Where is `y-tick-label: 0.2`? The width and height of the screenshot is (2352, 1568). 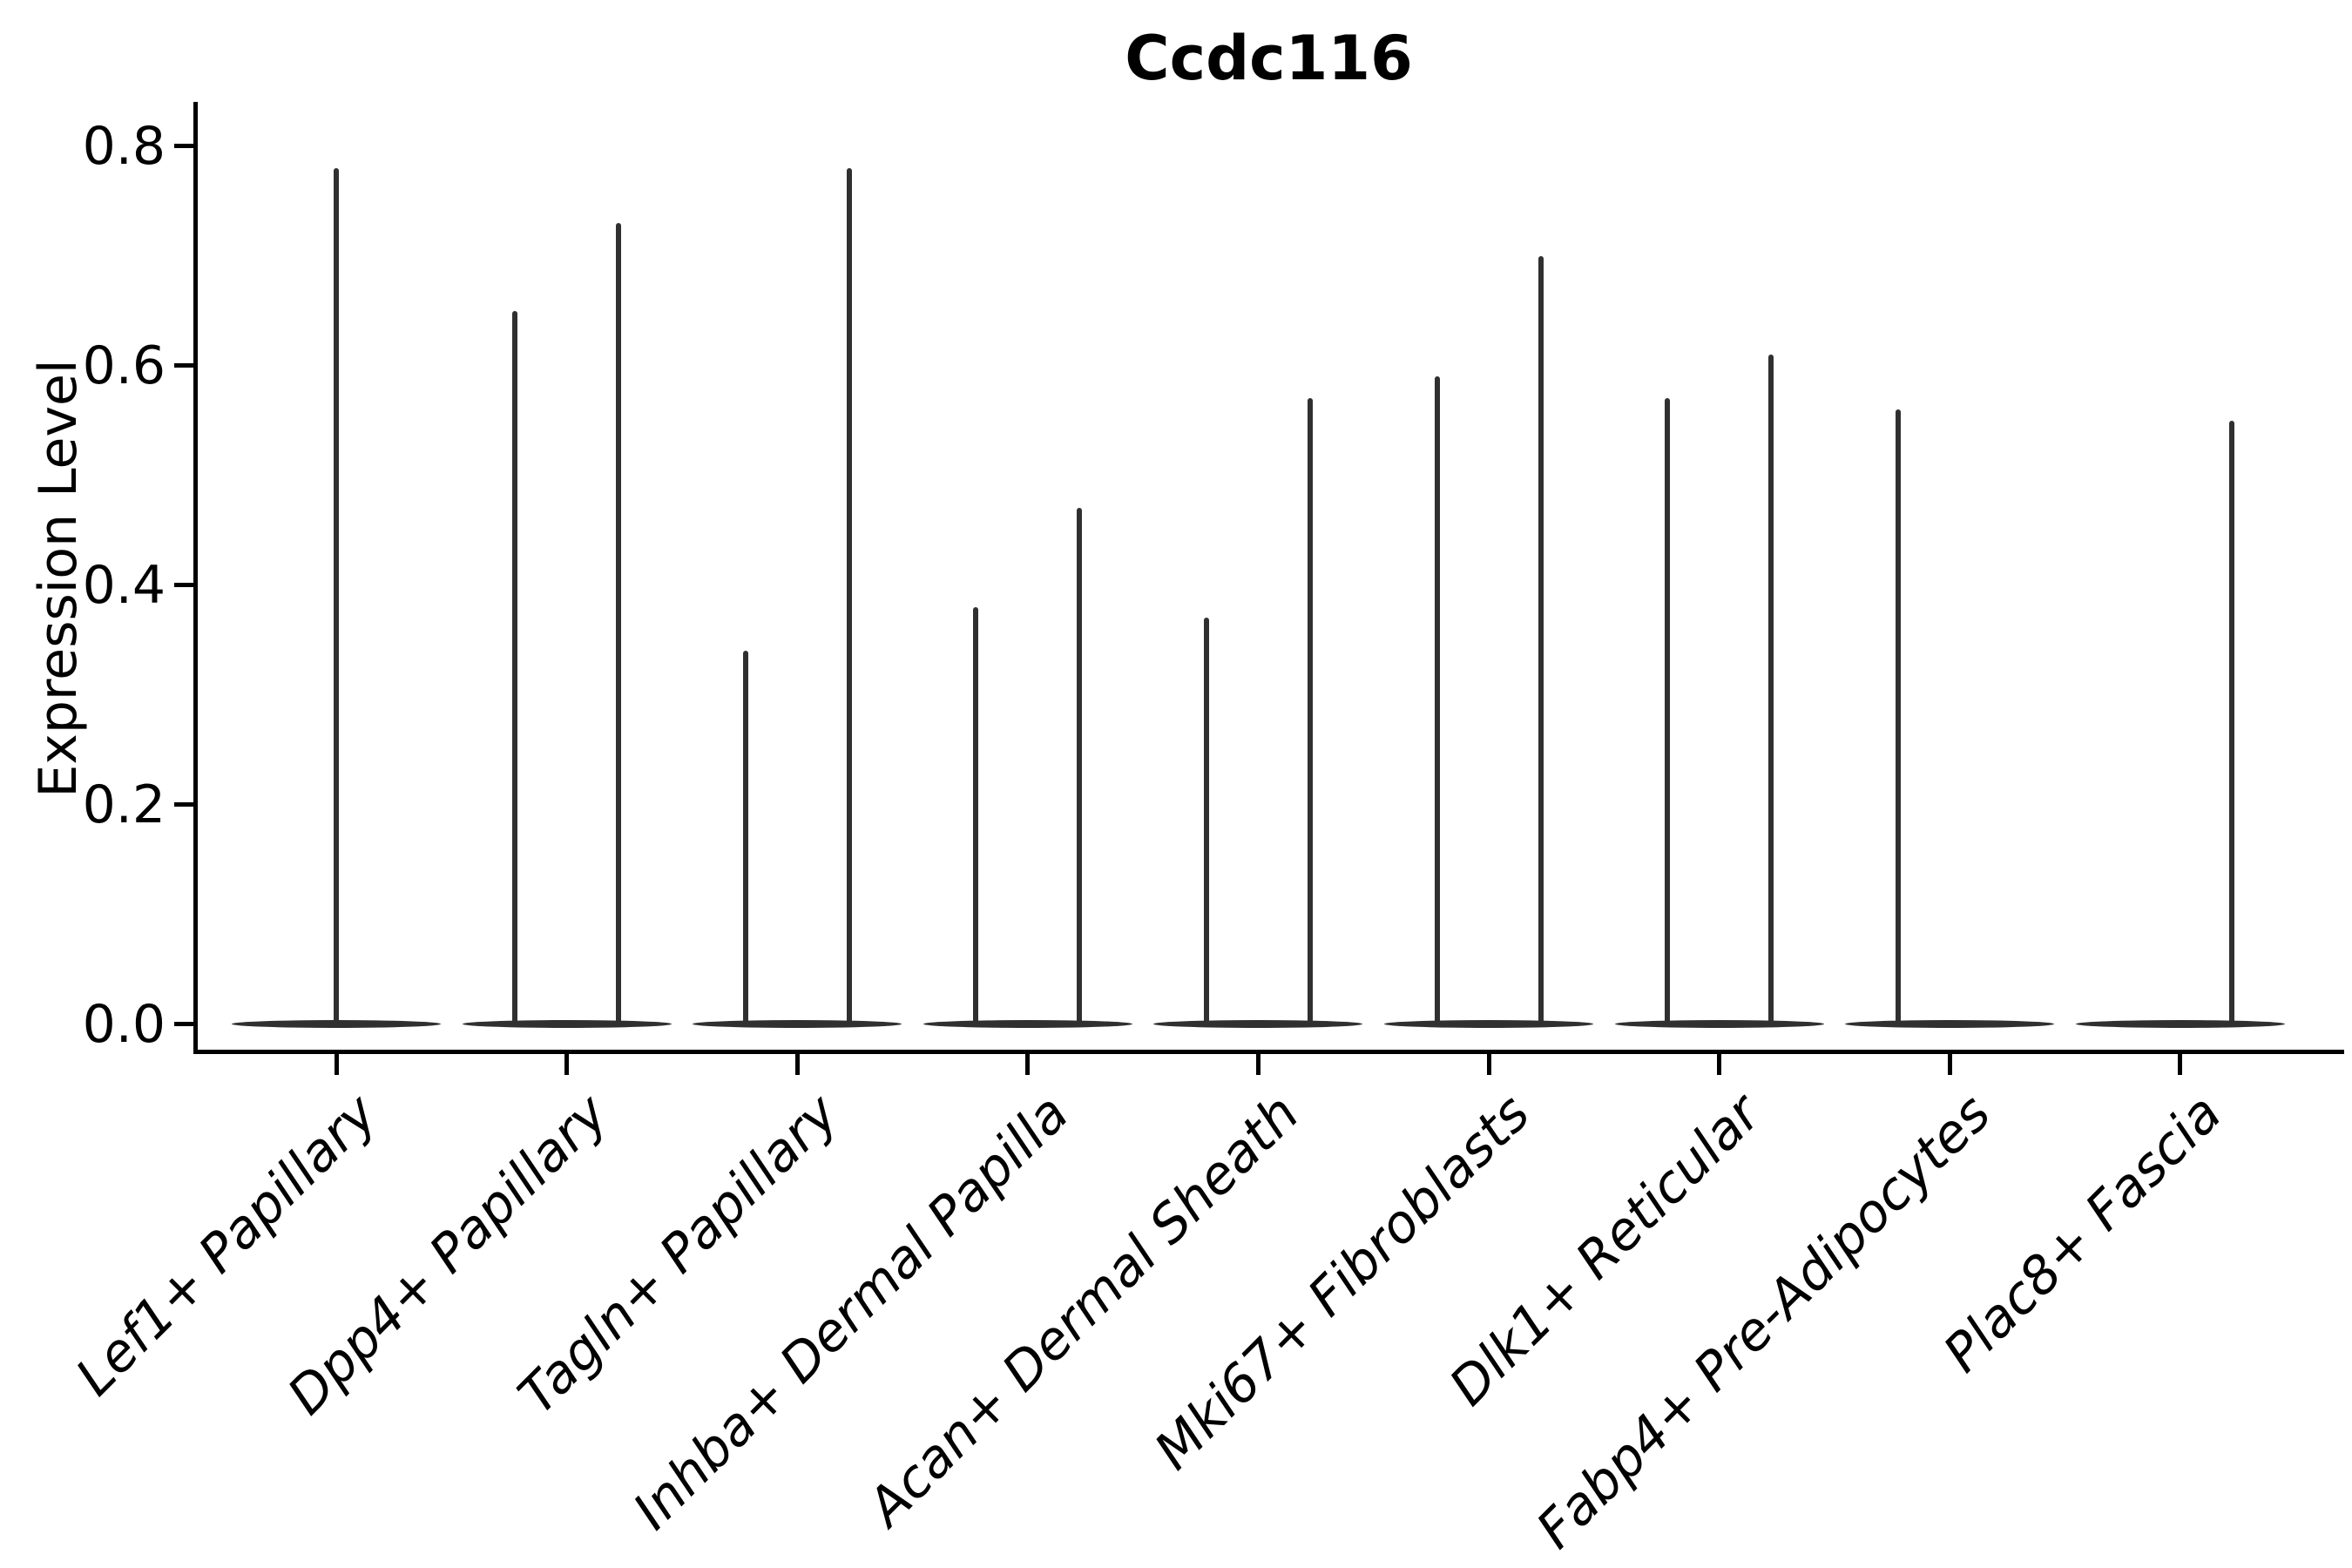
y-tick-label: 0.2 is located at coordinates (124, 805).